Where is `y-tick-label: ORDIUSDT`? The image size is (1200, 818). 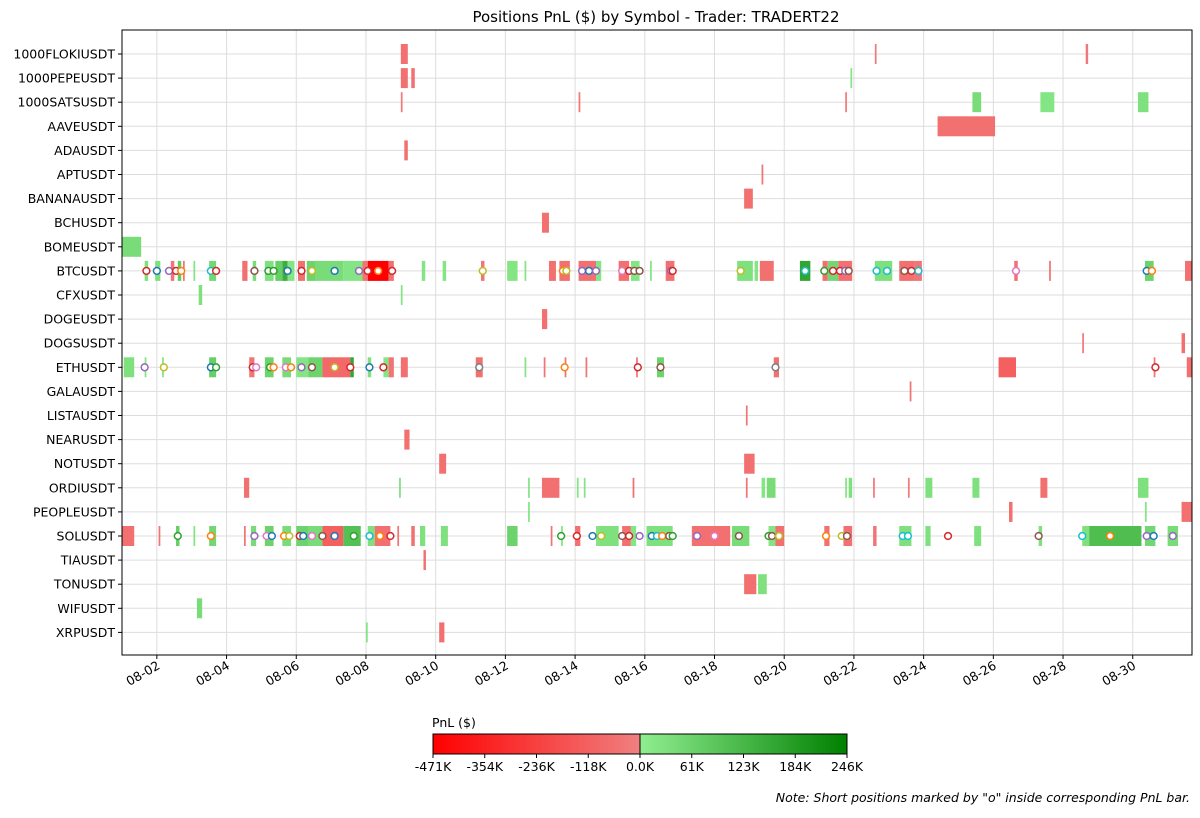
y-tick-label: ORDIUSDT is located at coordinates (82, 487).